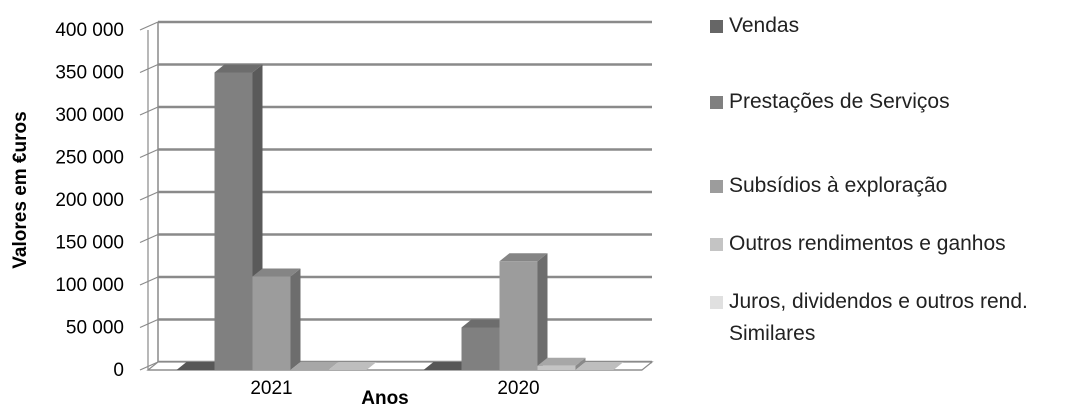 This screenshot has height=408, width=1078. I want to click on legend-item: Subsídios à exploração, so click(828, 186).